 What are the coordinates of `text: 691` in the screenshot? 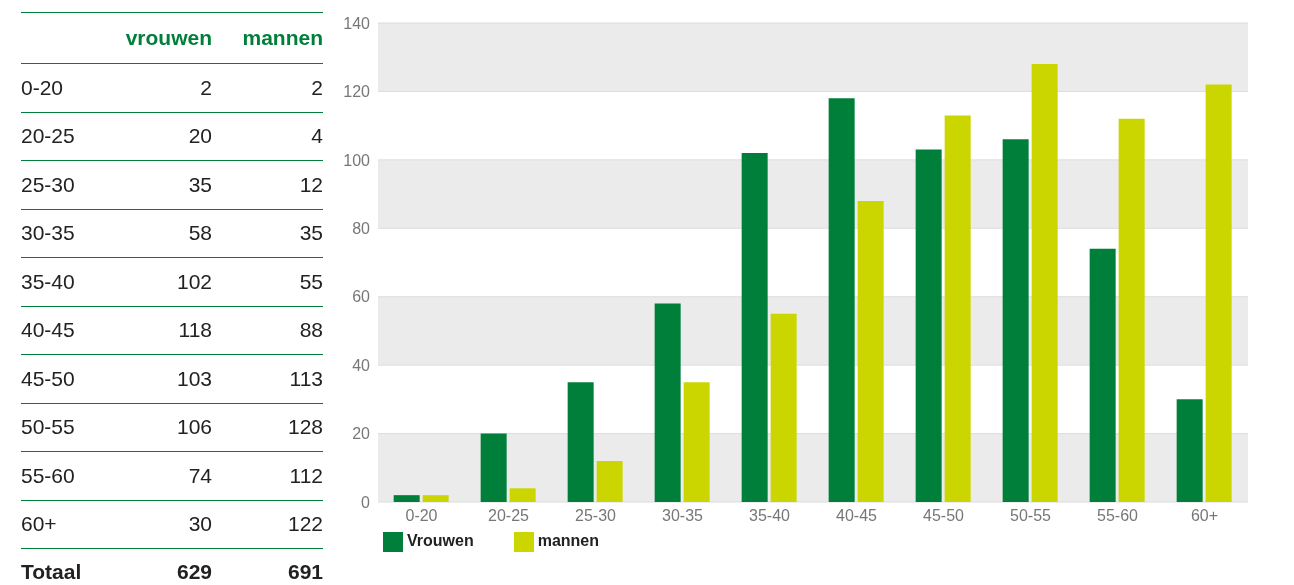 It's located at (304, 572).